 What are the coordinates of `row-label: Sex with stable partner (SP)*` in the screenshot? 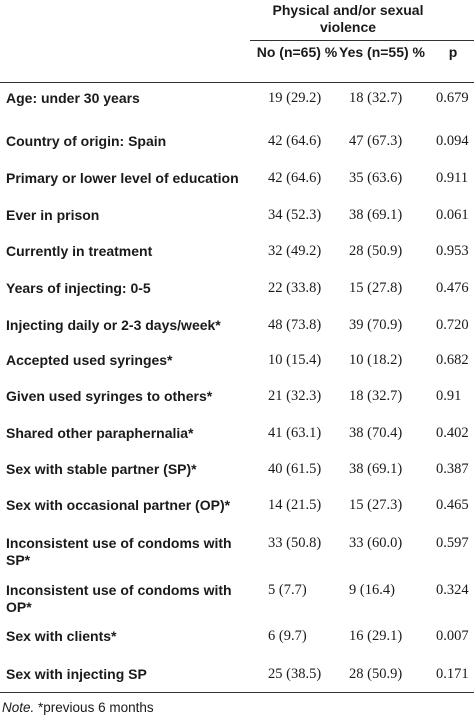 It's located at (101, 469).